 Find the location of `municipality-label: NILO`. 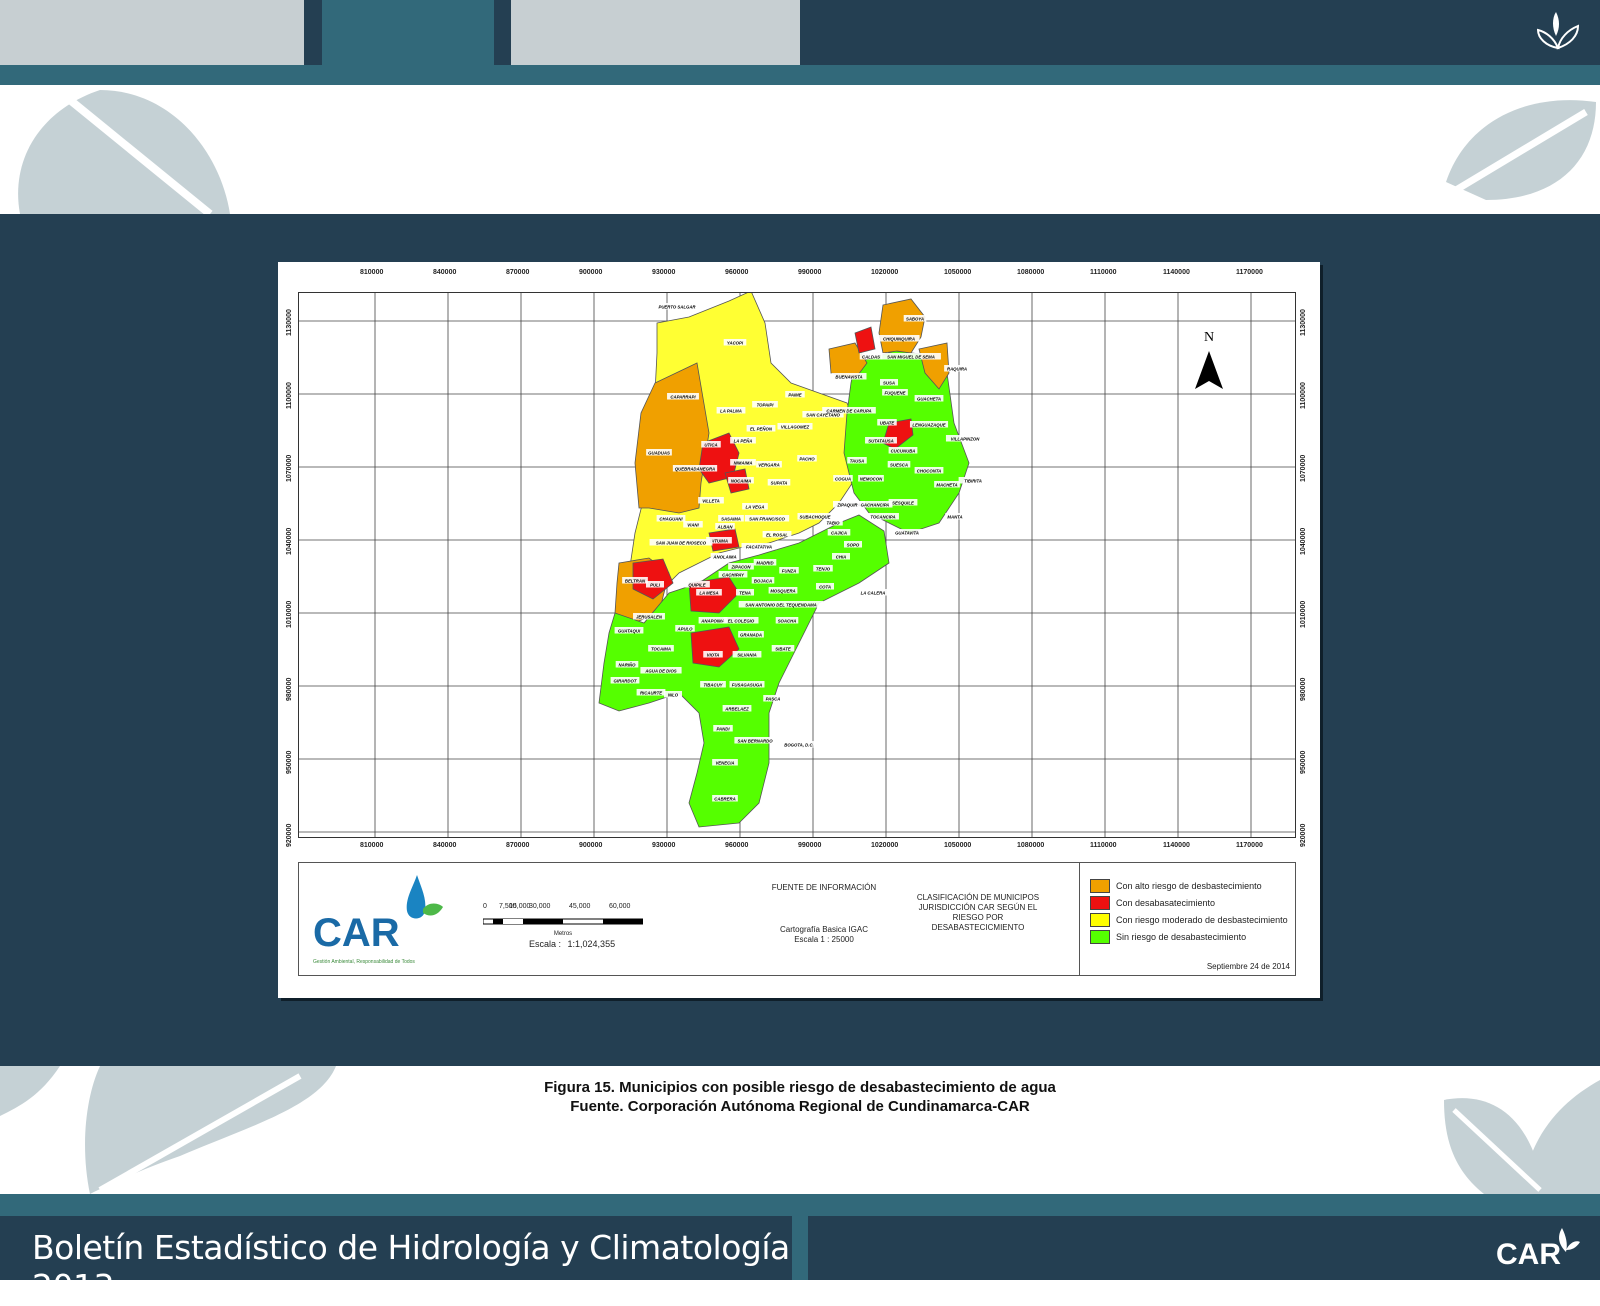

municipality-label: NILO is located at coordinates (673, 695).